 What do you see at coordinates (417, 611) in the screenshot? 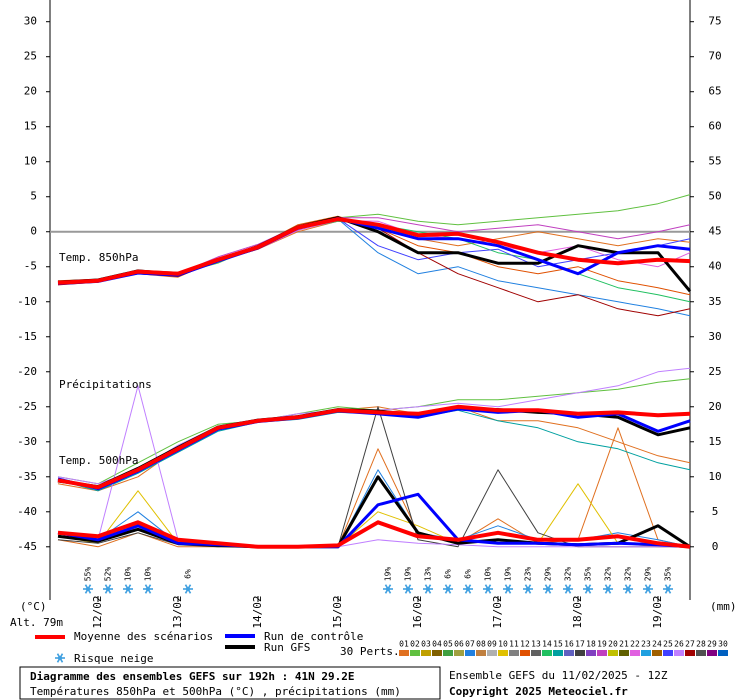
I see `x-tick-label: 16/02` at bounding box center [417, 611].